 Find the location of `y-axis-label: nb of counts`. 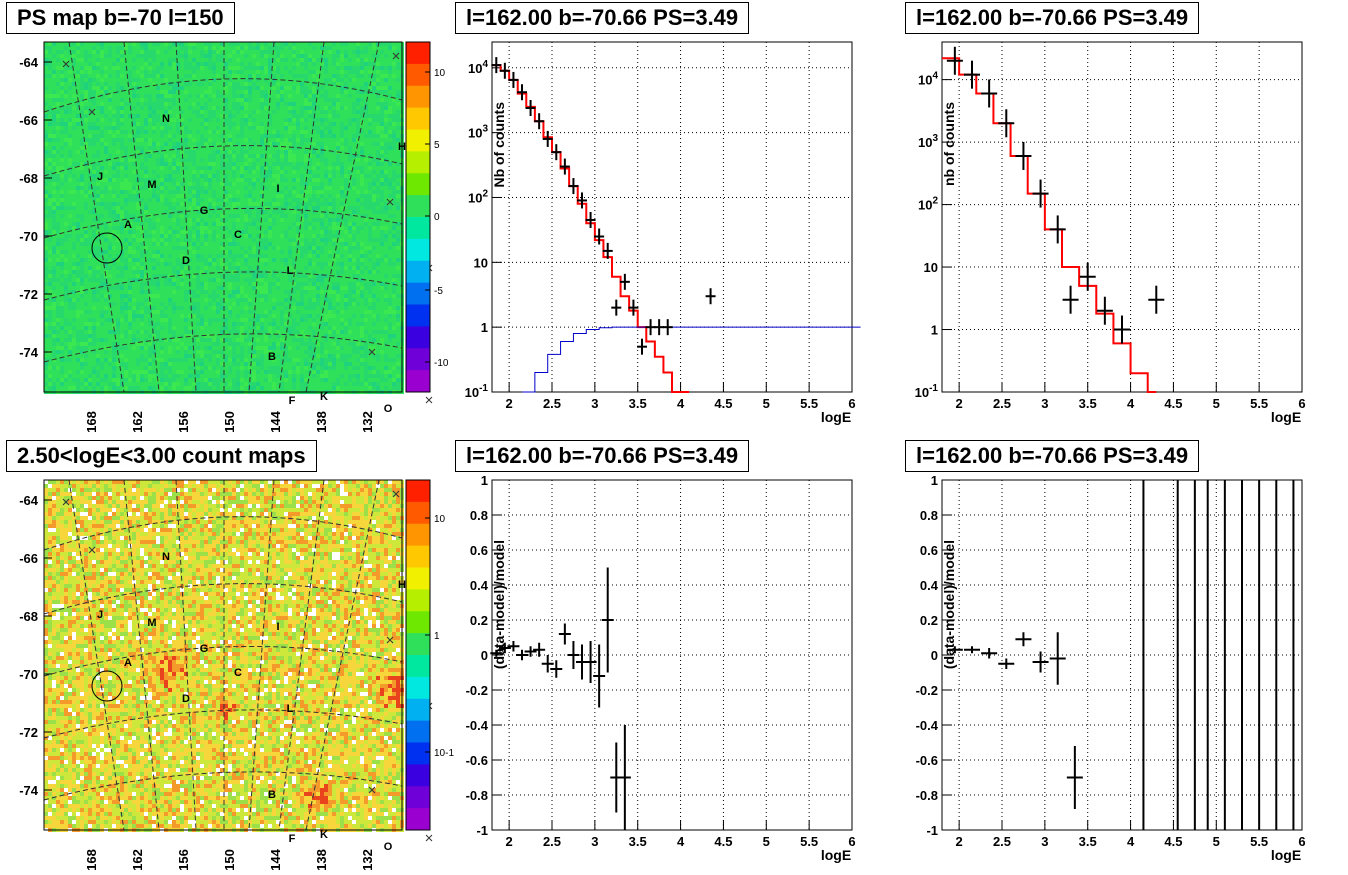

y-axis-label: nb of counts is located at coordinates (949, 144).